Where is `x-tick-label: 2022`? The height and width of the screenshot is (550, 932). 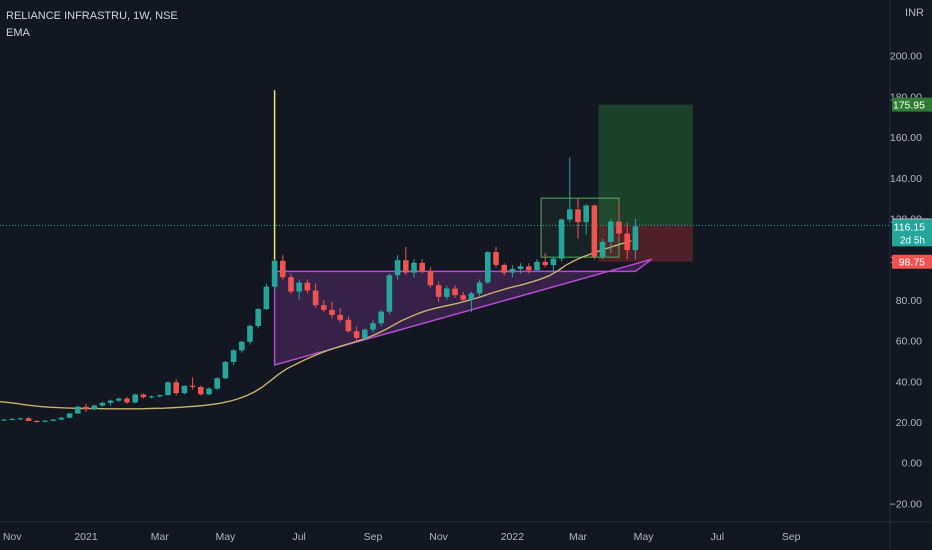 x-tick-label: 2022 is located at coordinates (513, 537).